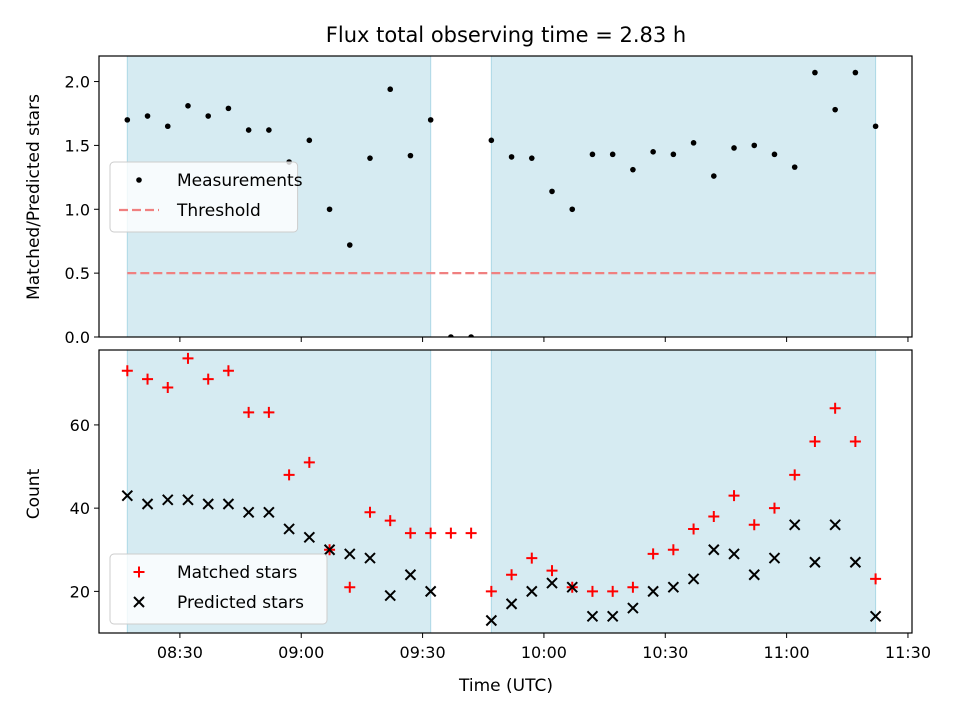 The height and width of the screenshot is (720, 960). What do you see at coordinates (77, 82) in the screenshot?
I see `y-tick-label: 2.0` at bounding box center [77, 82].